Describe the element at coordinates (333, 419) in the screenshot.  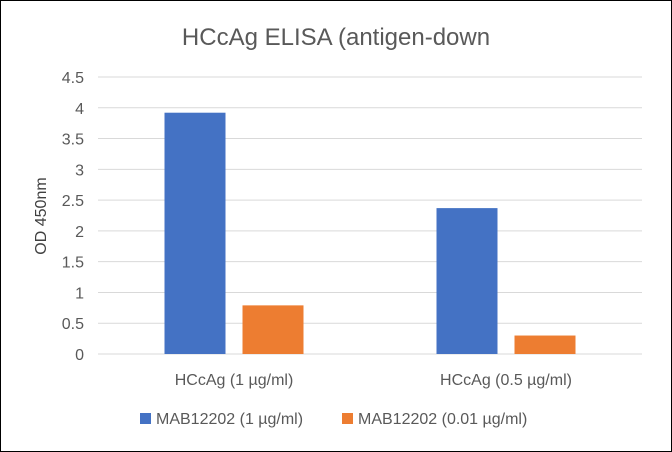
I see `legend: MAB12202 (1 µg/ml) MAB12202 (0.01 µg/ml)` at that location.